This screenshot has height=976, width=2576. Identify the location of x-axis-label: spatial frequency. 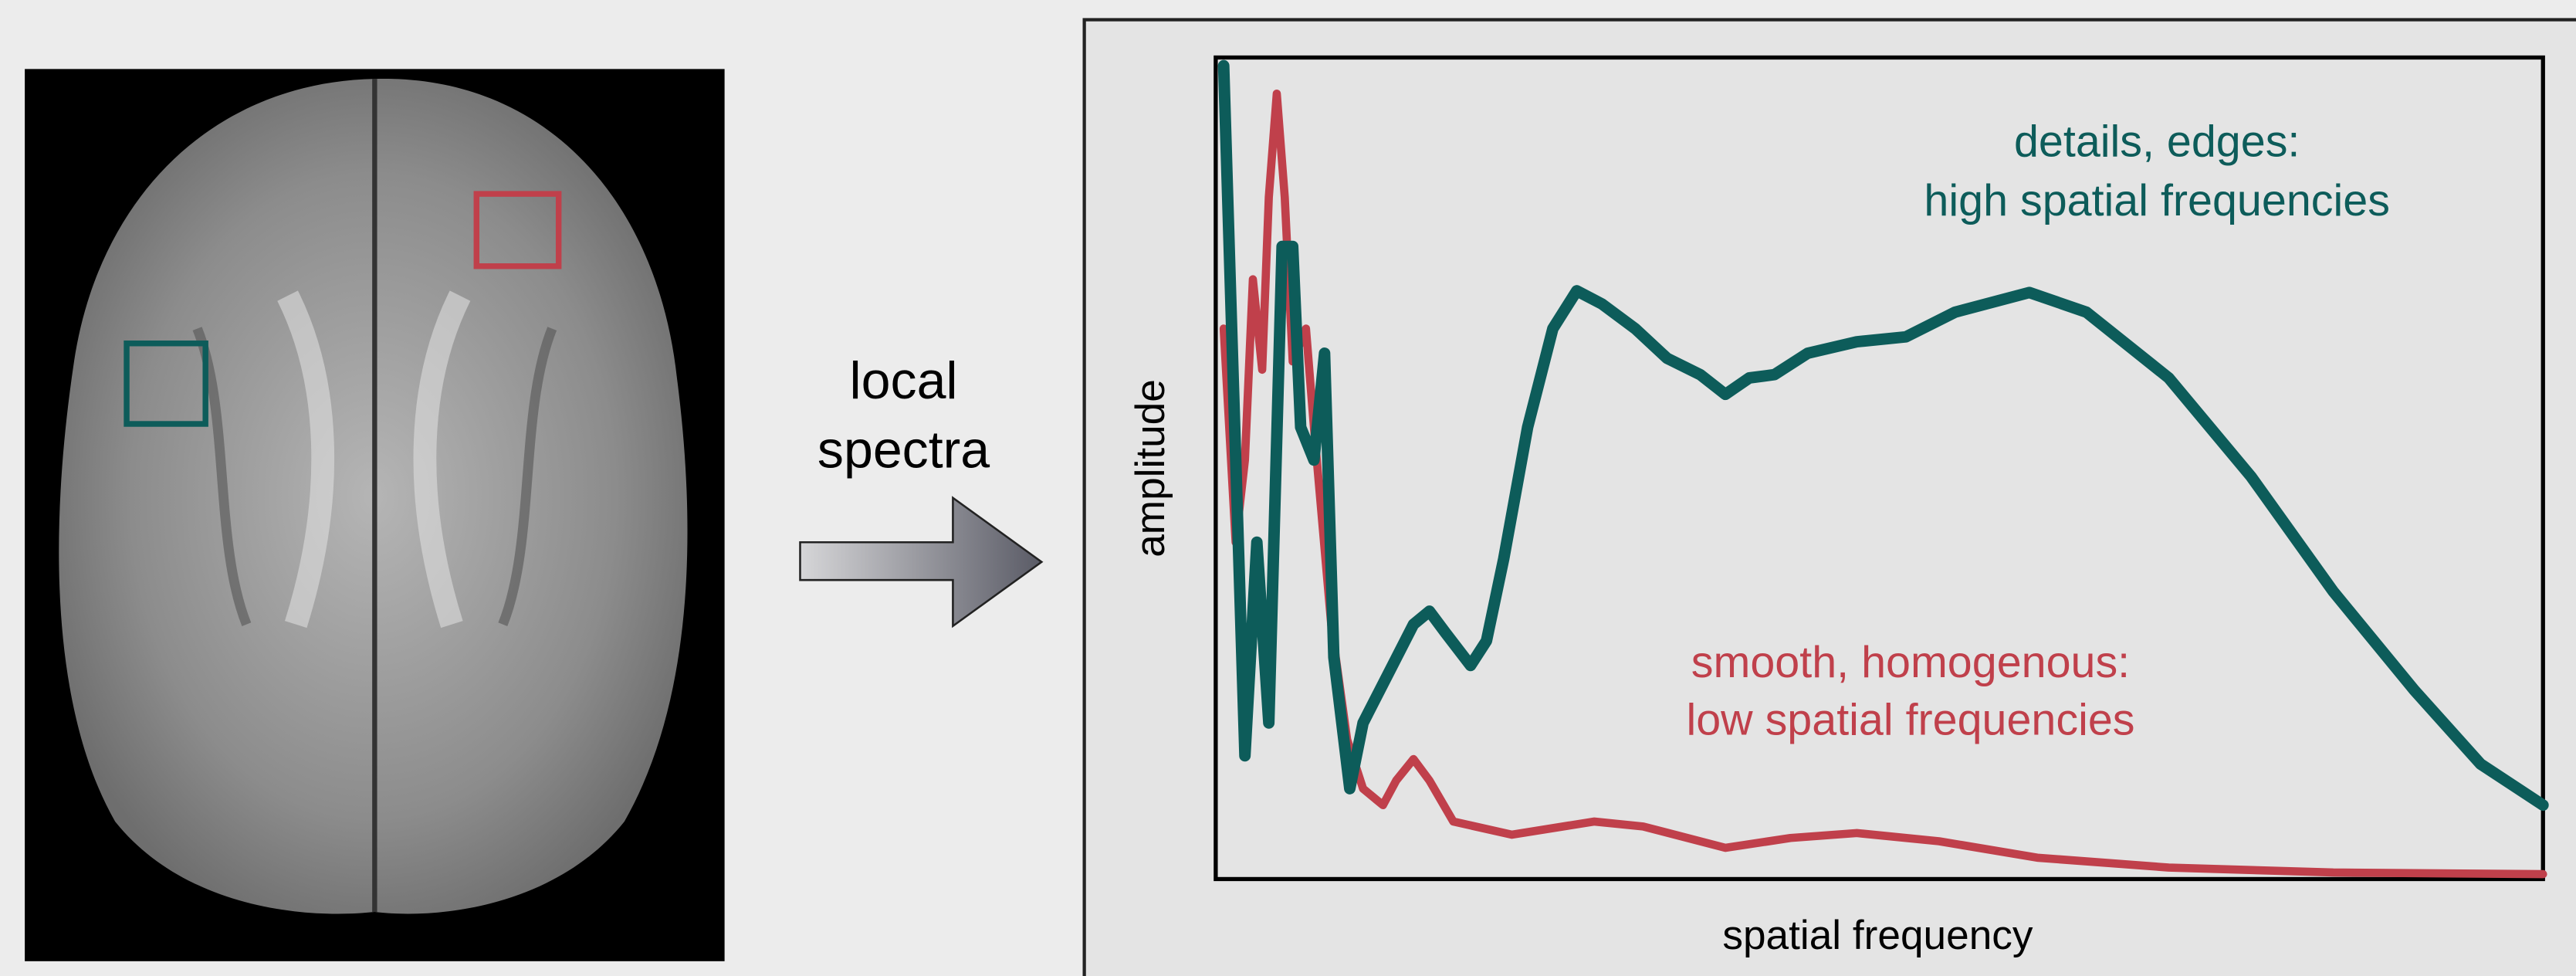
(1878, 936).